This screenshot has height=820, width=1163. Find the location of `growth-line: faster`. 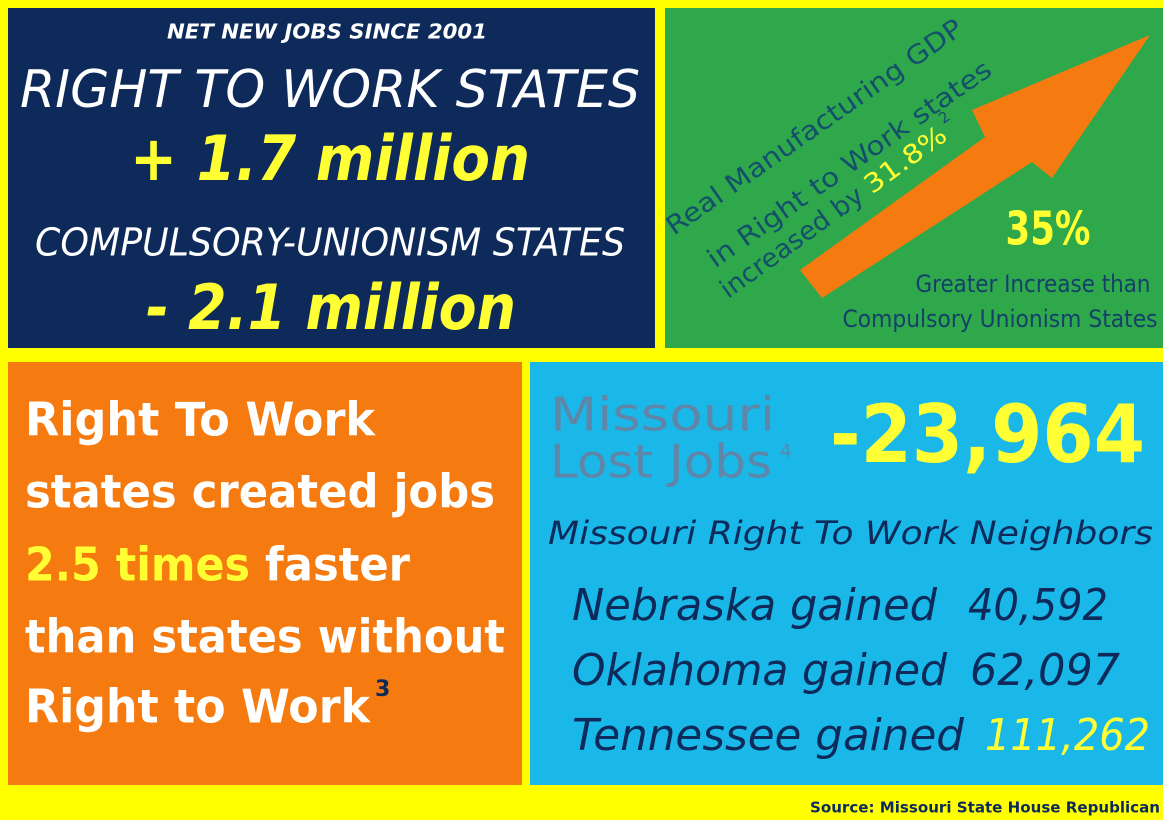

growth-line: faster is located at coordinates (337, 565).